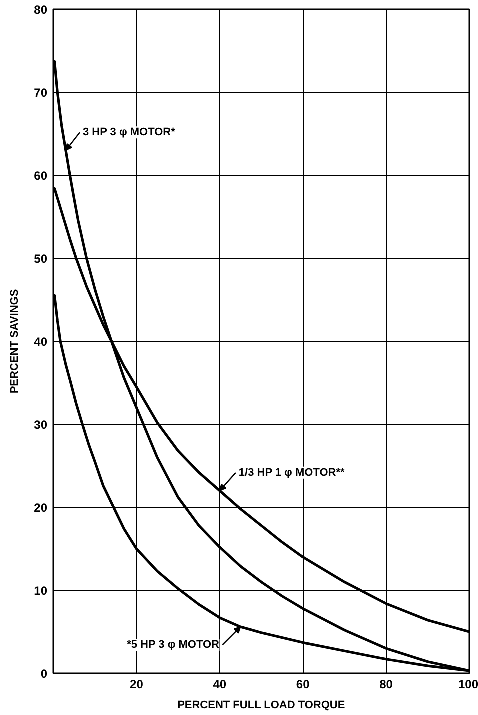  Describe the element at coordinates (303, 685) in the screenshot. I see `x-tick-label: 60` at that location.